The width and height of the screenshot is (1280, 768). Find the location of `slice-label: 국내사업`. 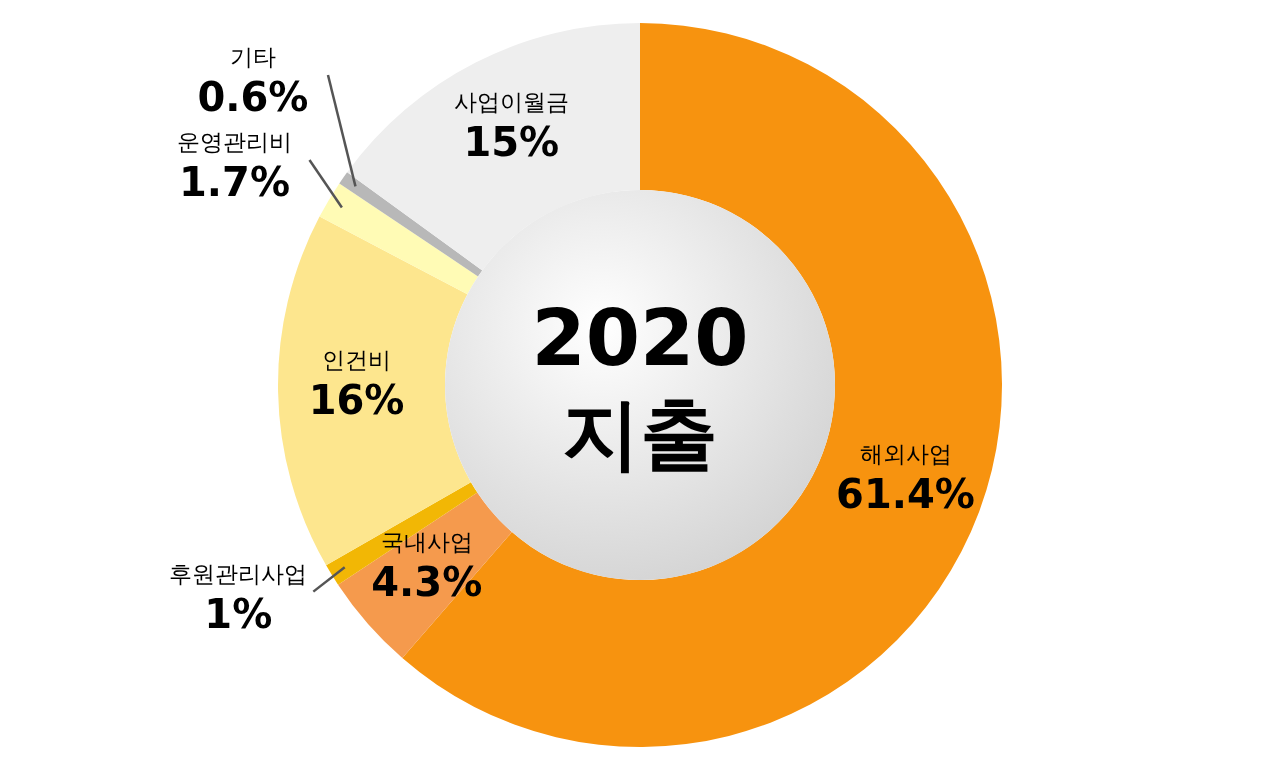

slice-label: 국내사업 is located at coordinates (426, 541).